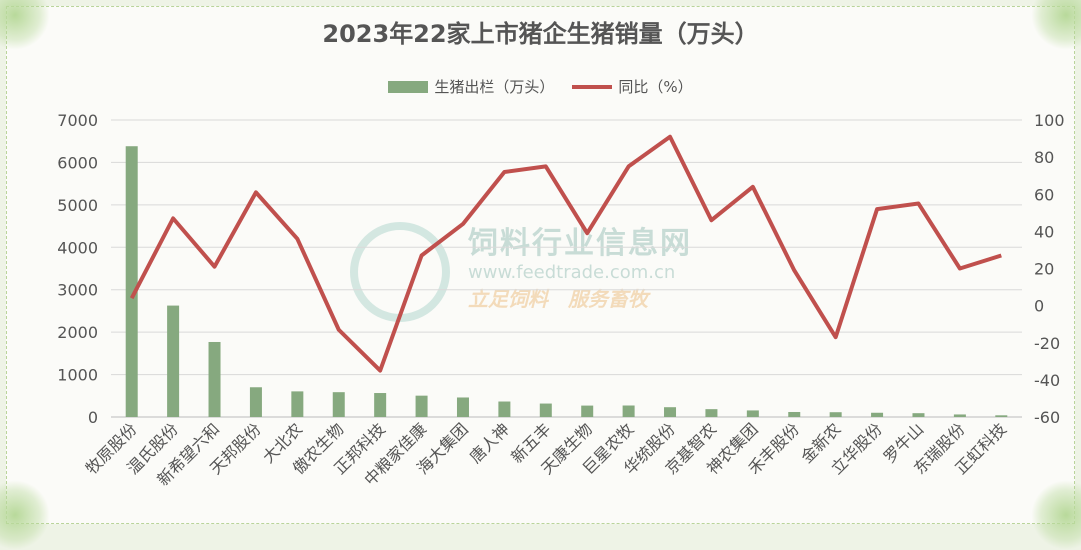 The image size is (1081, 550). Describe the element at coordinates (77, 120) in the screenshot. I see `left-tick-label: 7000` at that location.